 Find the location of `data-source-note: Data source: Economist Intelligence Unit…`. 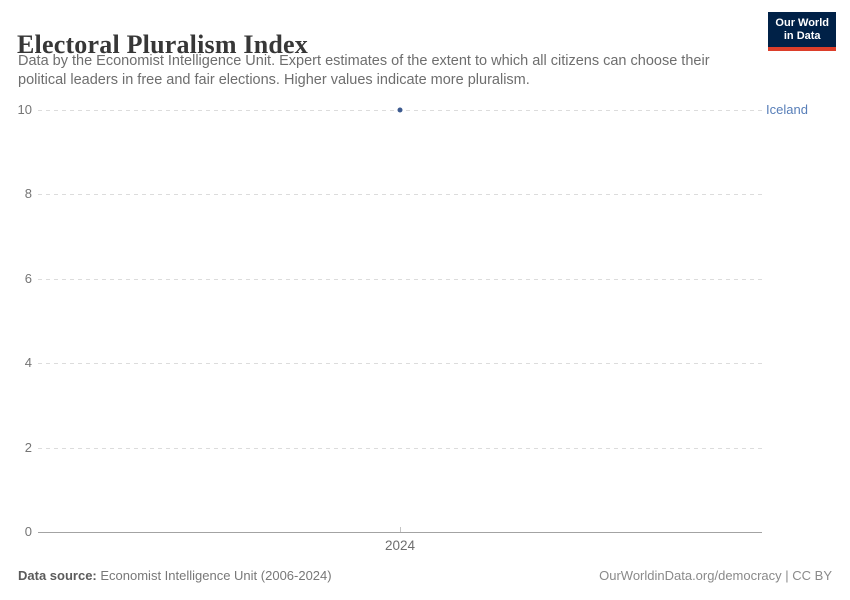

data-source-note: Data source: Economist Intelligence Unit… is located at coordinates (175, 575).